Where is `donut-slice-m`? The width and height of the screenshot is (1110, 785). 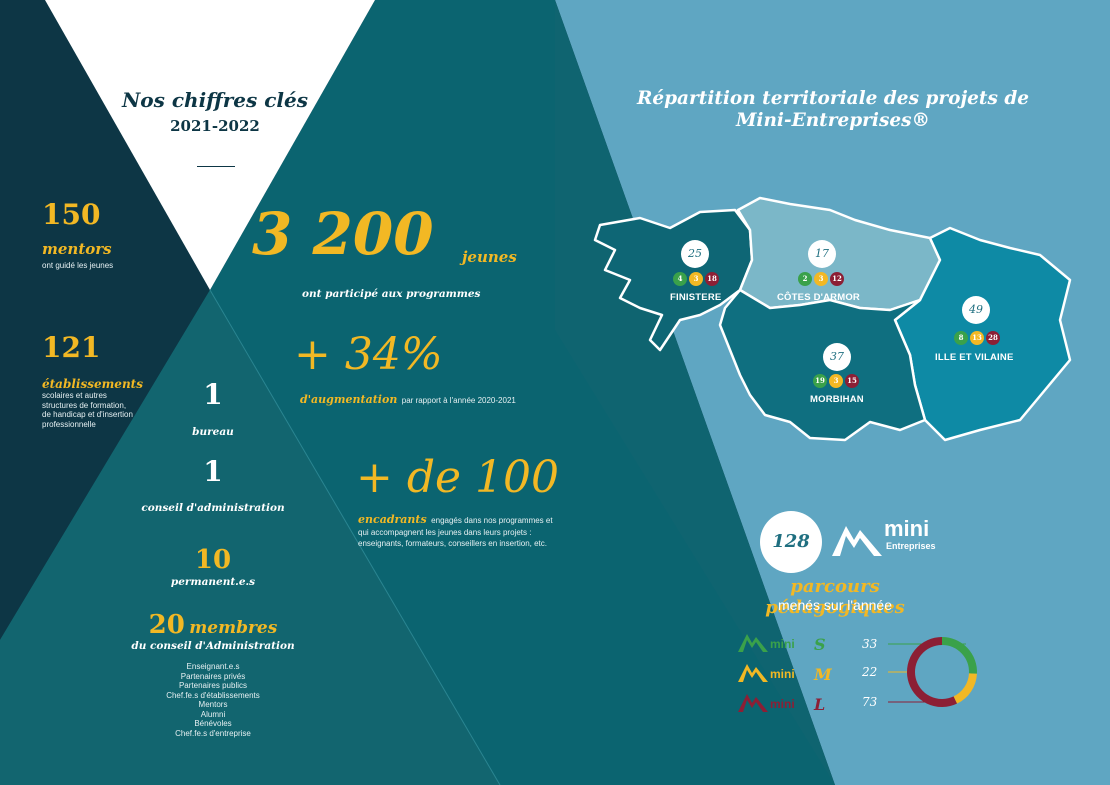 donut-slice-m is located at coordinates (965, 688).